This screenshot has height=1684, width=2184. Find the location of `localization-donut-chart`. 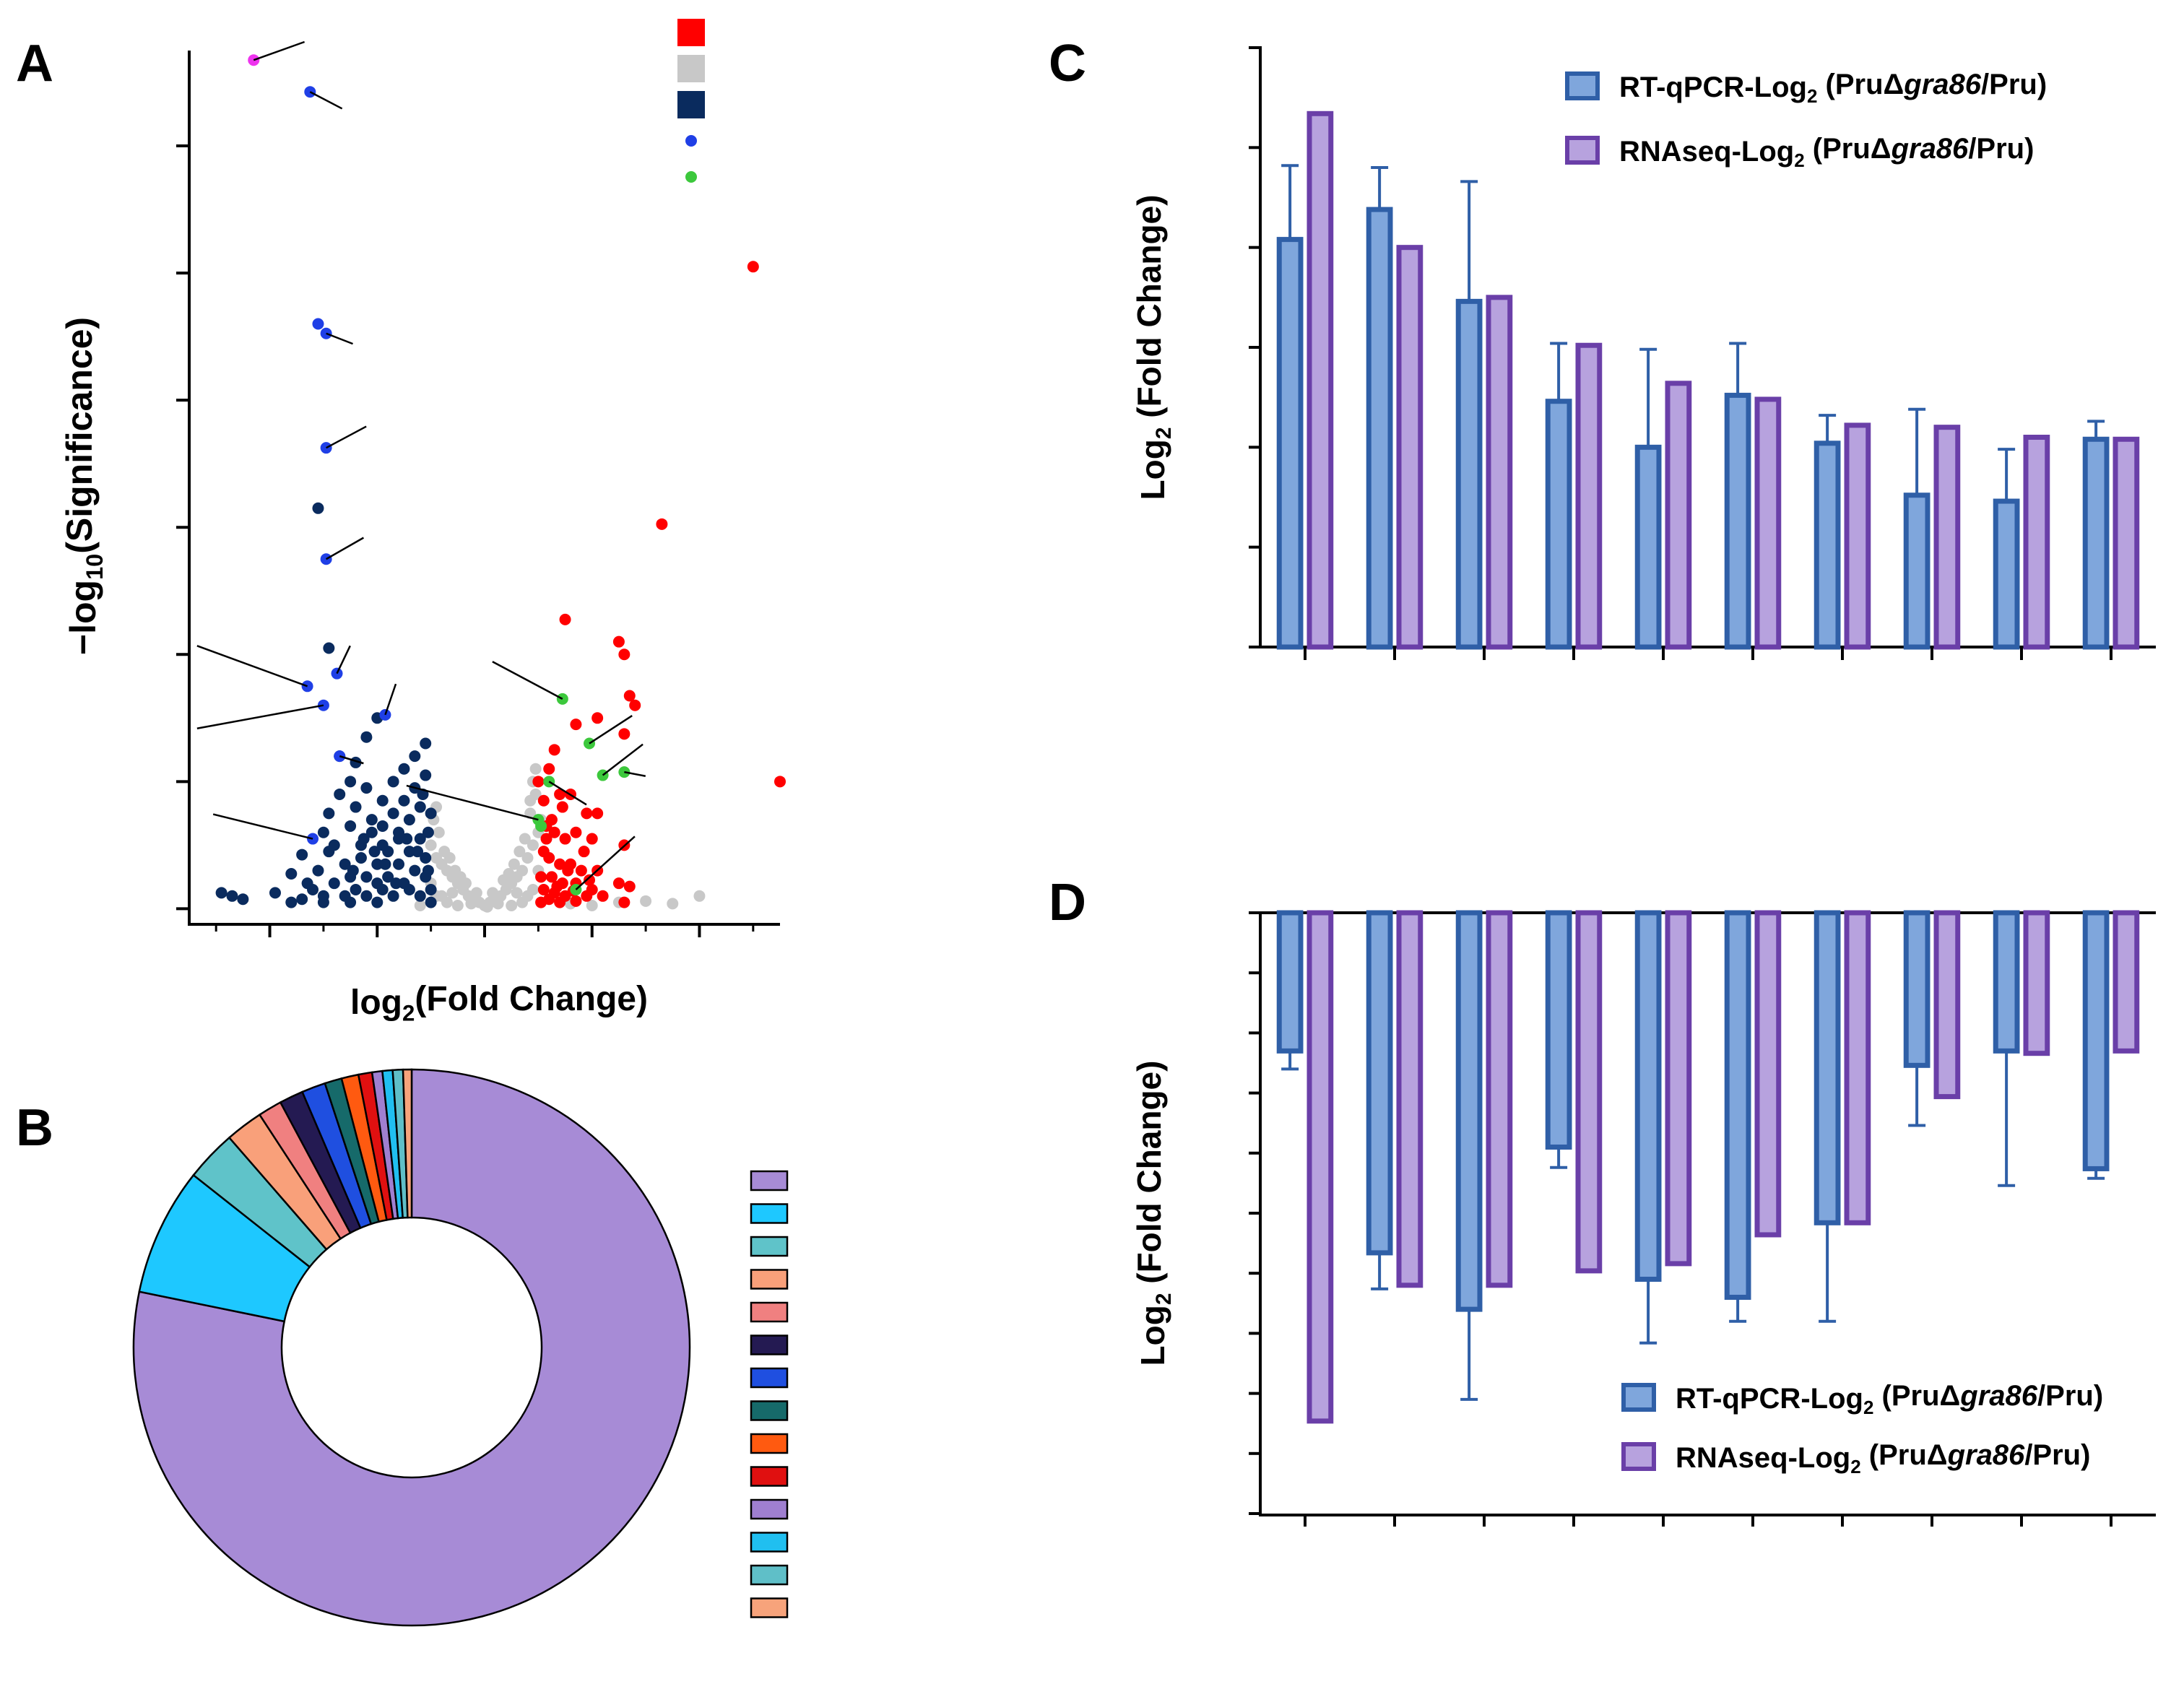

localization-donut-chart is located at coordinates (460, 1347).